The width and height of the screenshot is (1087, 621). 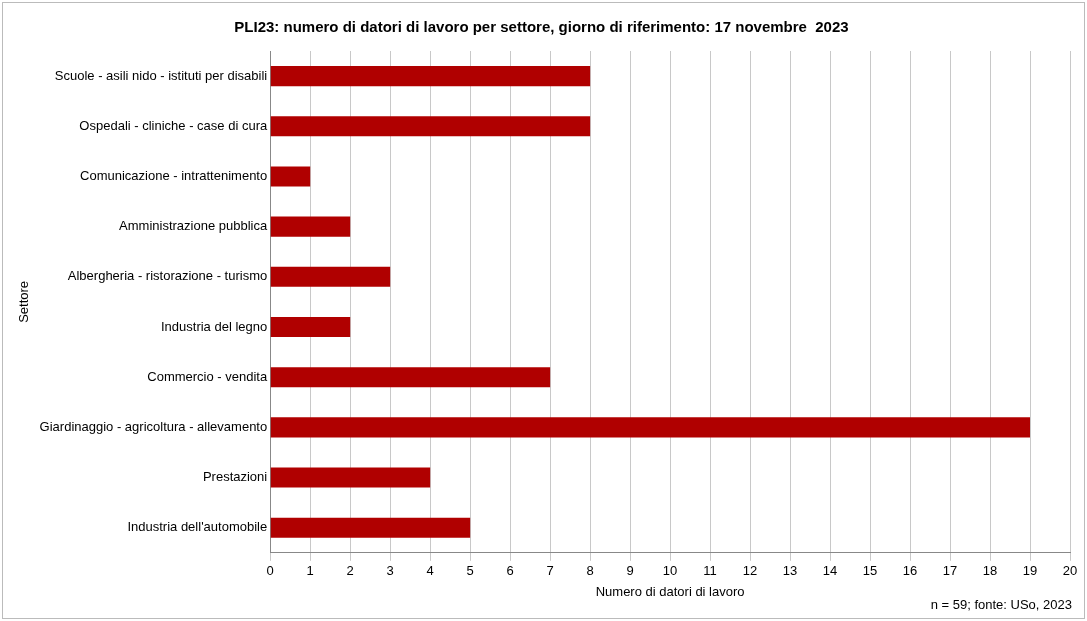 What do you see at coordinates (235, 477) in the screenshot?
I see `y-tick-label: Prestazioni` at bounding box center [235, 477].